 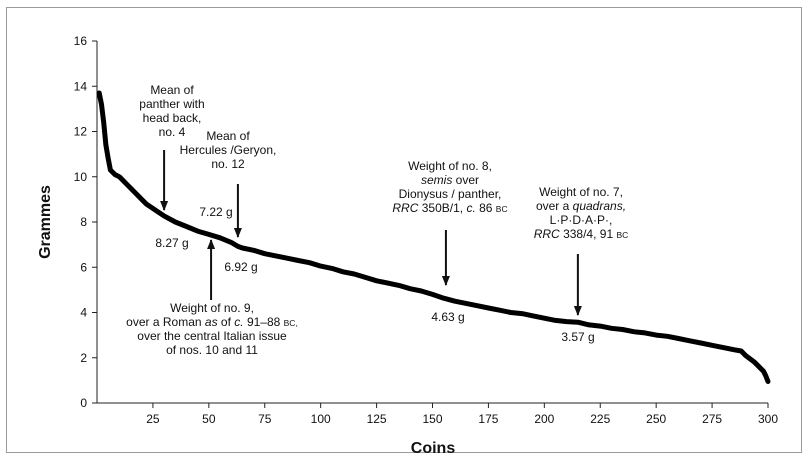 I want to click on x-tick-label: 150, so click(x=432, y=419).